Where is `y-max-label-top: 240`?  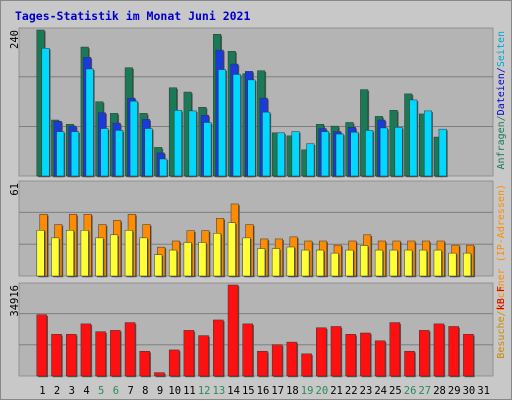 y-max-label-top: 240 is located at coordinates (15, 39).